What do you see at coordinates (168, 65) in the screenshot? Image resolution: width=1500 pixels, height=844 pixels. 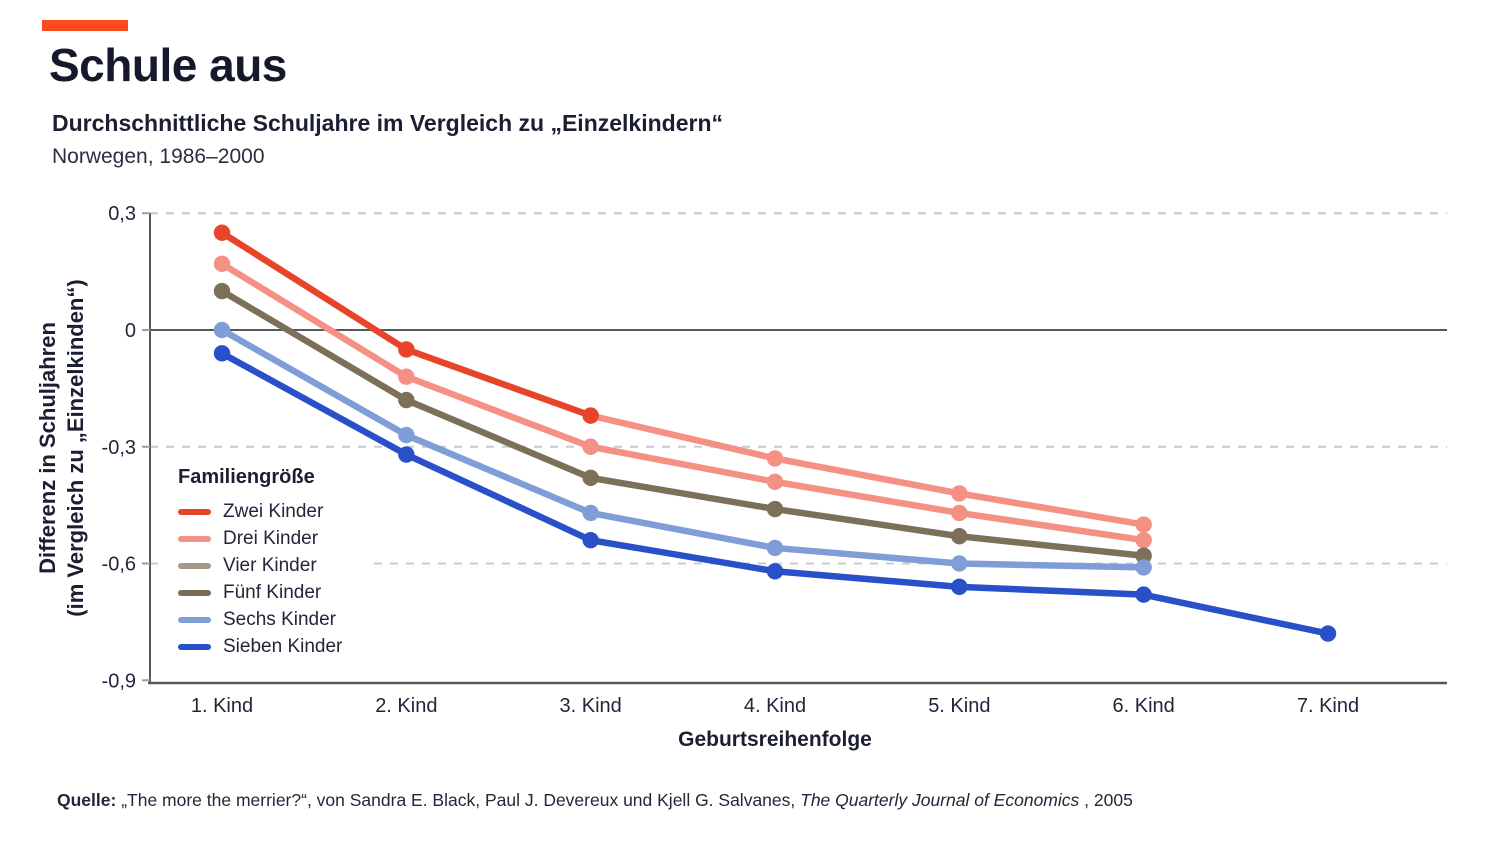 I see `page-title: Schule aus` at bounding box center [168, 65].